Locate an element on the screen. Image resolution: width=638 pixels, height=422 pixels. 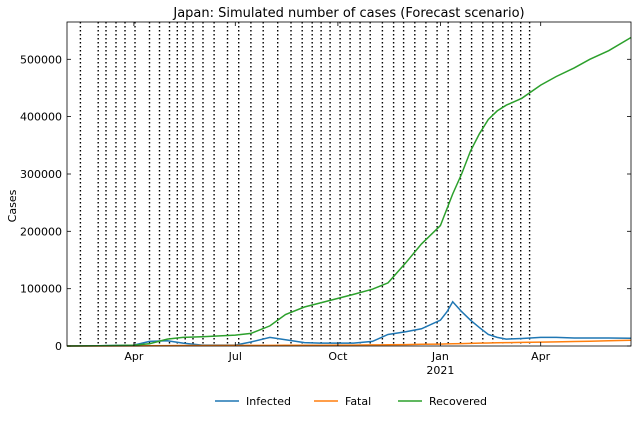
series-line-infected is located at coordinates (349, 323).